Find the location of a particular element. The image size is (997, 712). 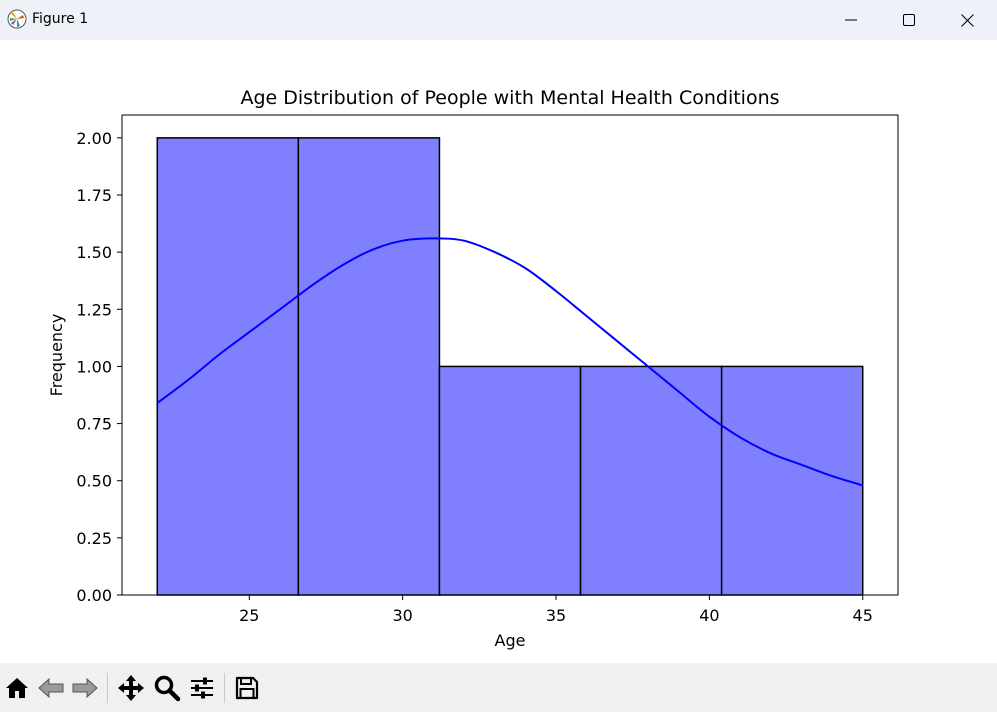

y-tick-label: 1.75 is located at coordinates (94, 195).